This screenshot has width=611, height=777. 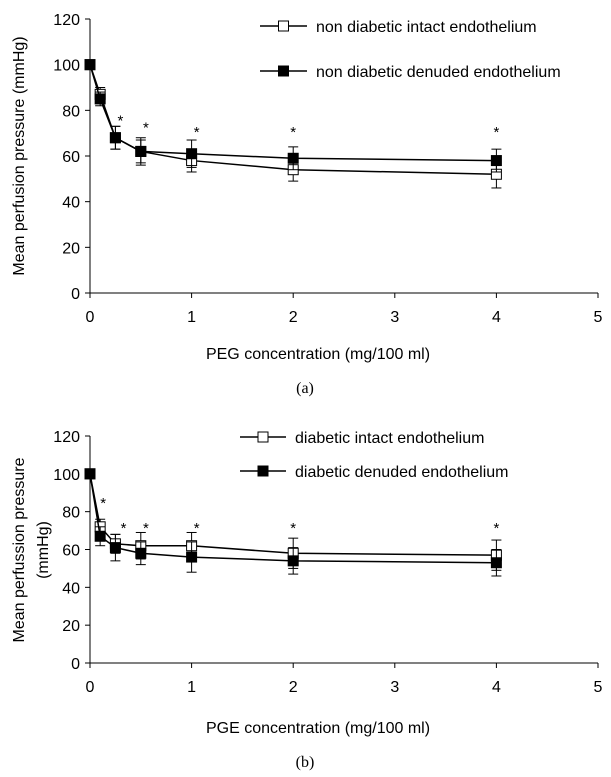 I want to click on panel-caption: (a), so click(x=305, y=388).